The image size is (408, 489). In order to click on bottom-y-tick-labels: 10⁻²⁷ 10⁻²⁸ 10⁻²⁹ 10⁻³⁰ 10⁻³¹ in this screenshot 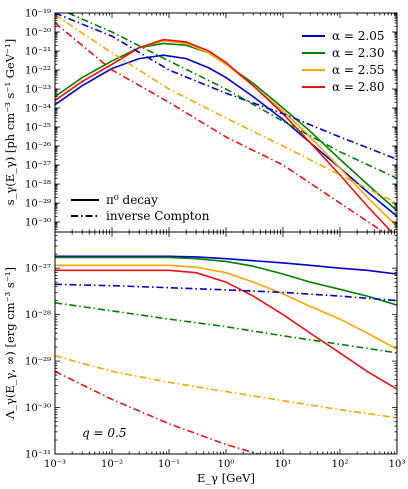, I will do `click(38, 362)`.